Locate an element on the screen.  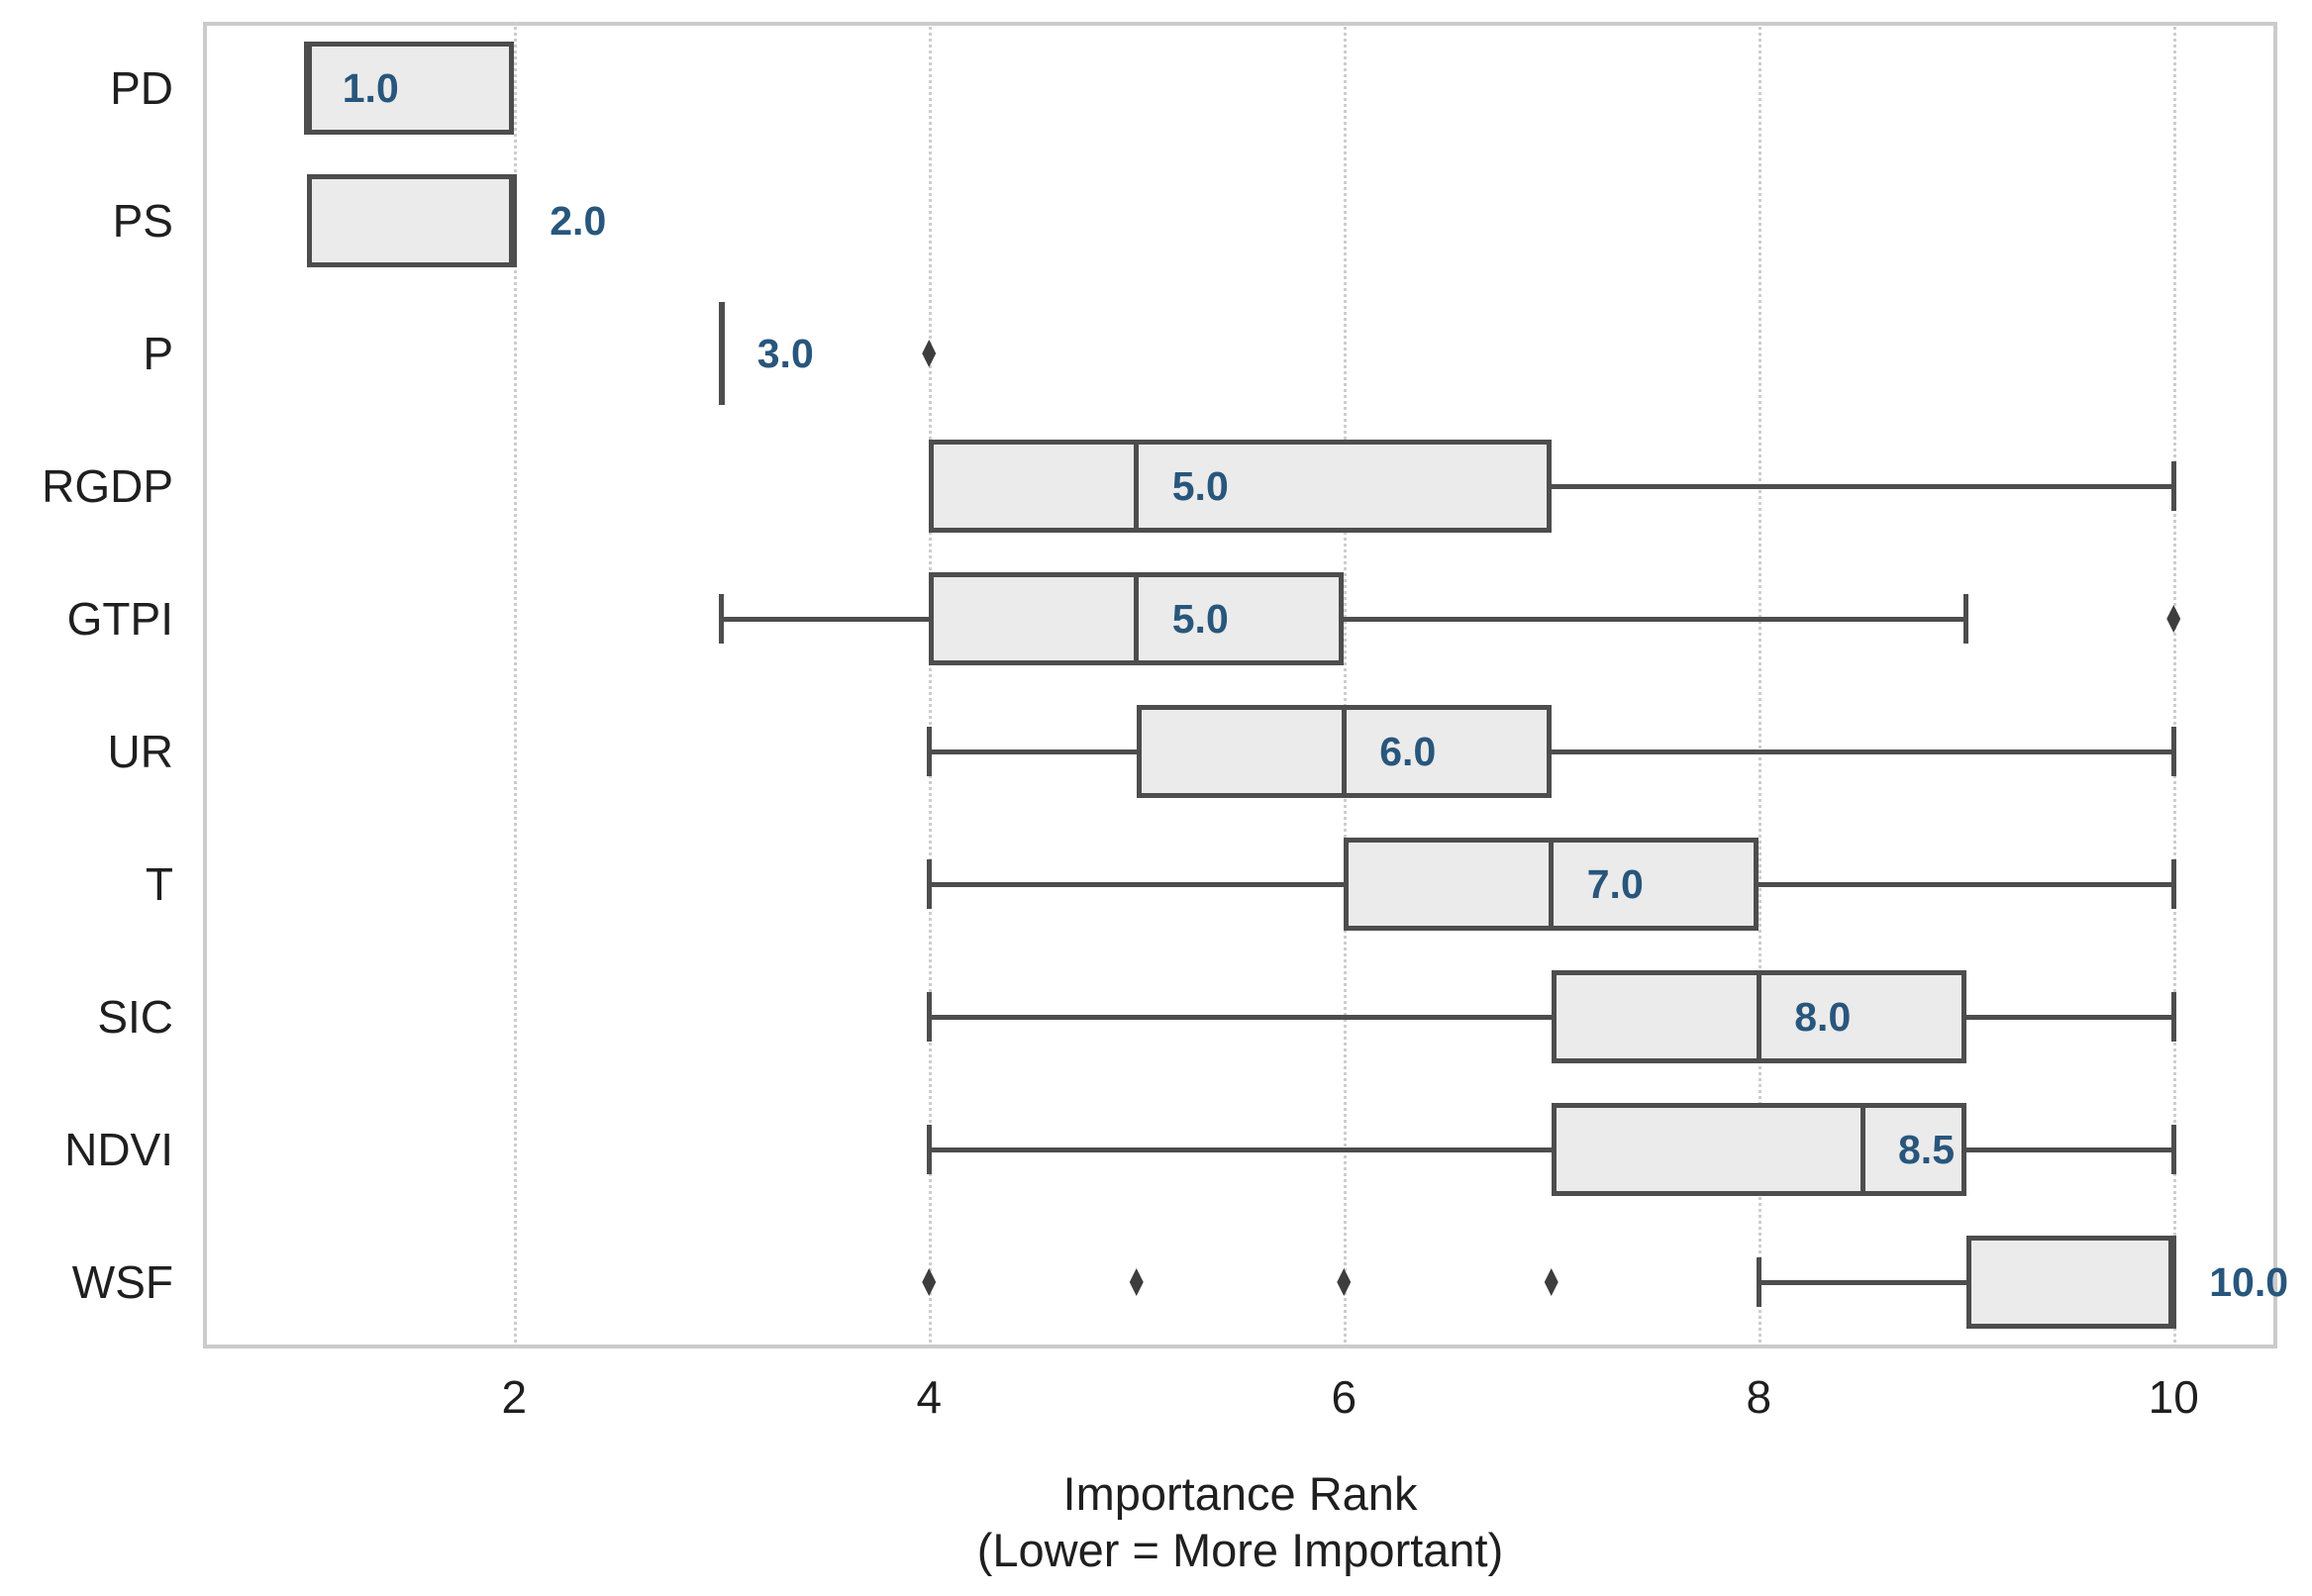
box-NDVI is located at coordinates (1759, 1150).